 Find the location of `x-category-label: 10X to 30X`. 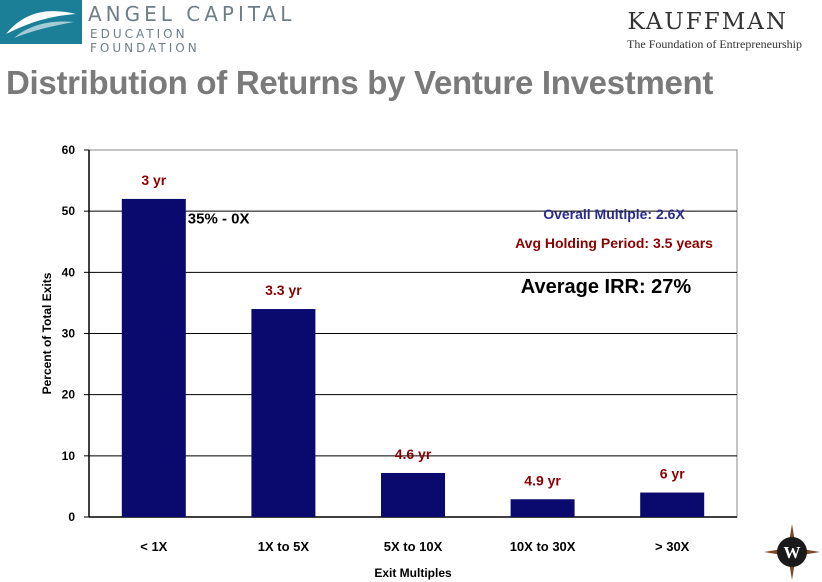

x-category-label: 10X to 30X is located at coordinates (543, 546).